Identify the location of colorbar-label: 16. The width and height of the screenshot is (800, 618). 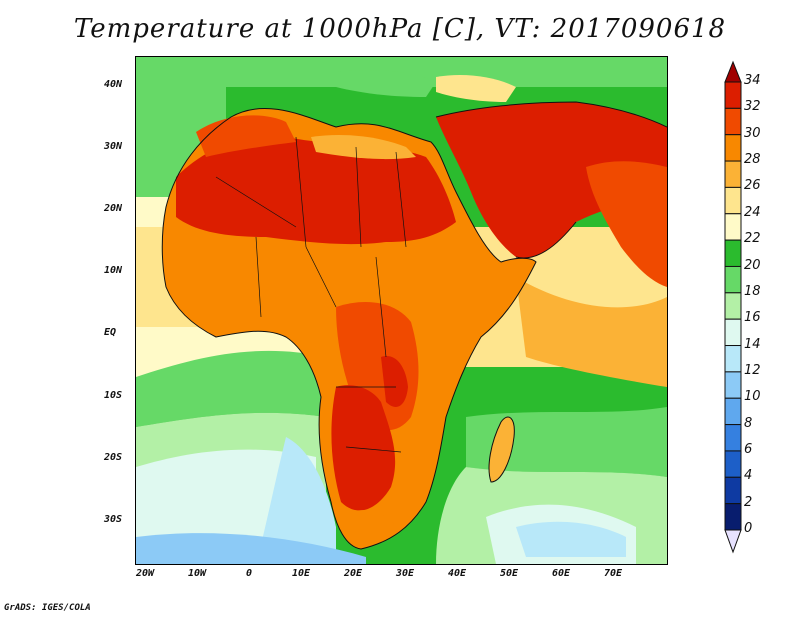
(752, 318).